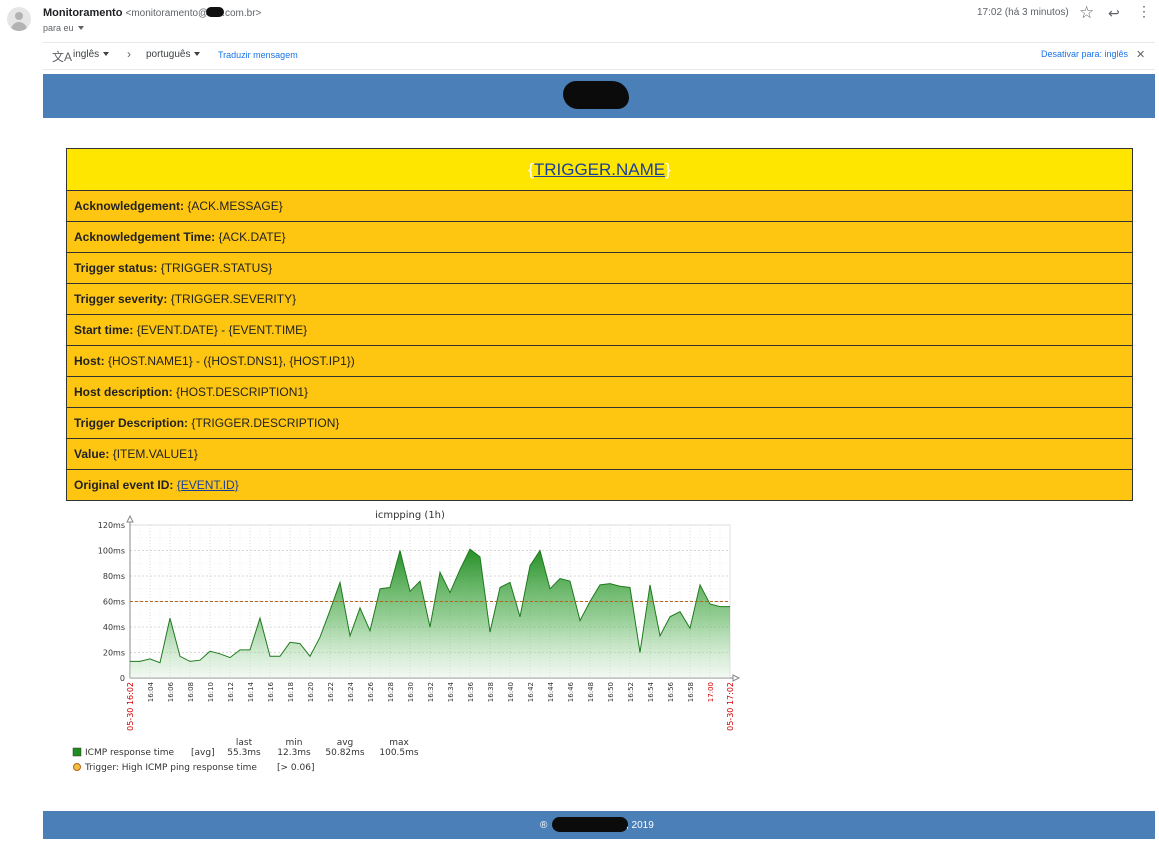  Describe the element at coordinates (599, 268) in the screenshot. I see `table-row: Trigger status: {TRIGGER.STATUS}` at that location.